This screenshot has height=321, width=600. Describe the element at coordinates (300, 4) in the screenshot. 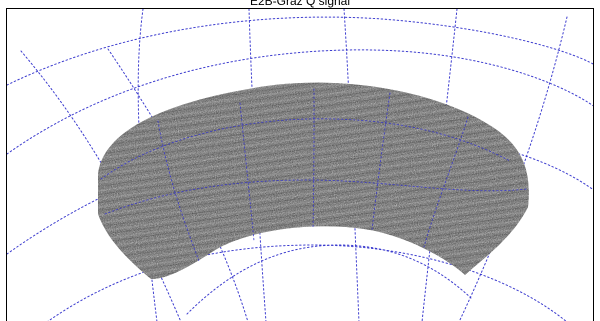

I see `map-title: E2B-Graz Q signal` at that location.